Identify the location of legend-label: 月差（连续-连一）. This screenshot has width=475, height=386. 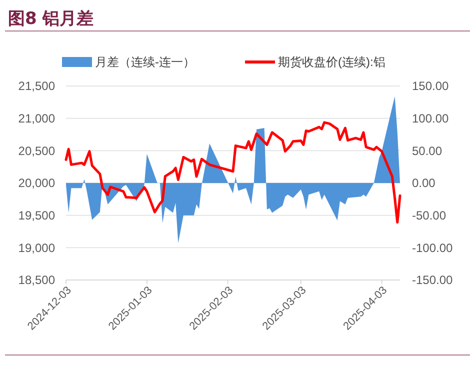
(145, 62).